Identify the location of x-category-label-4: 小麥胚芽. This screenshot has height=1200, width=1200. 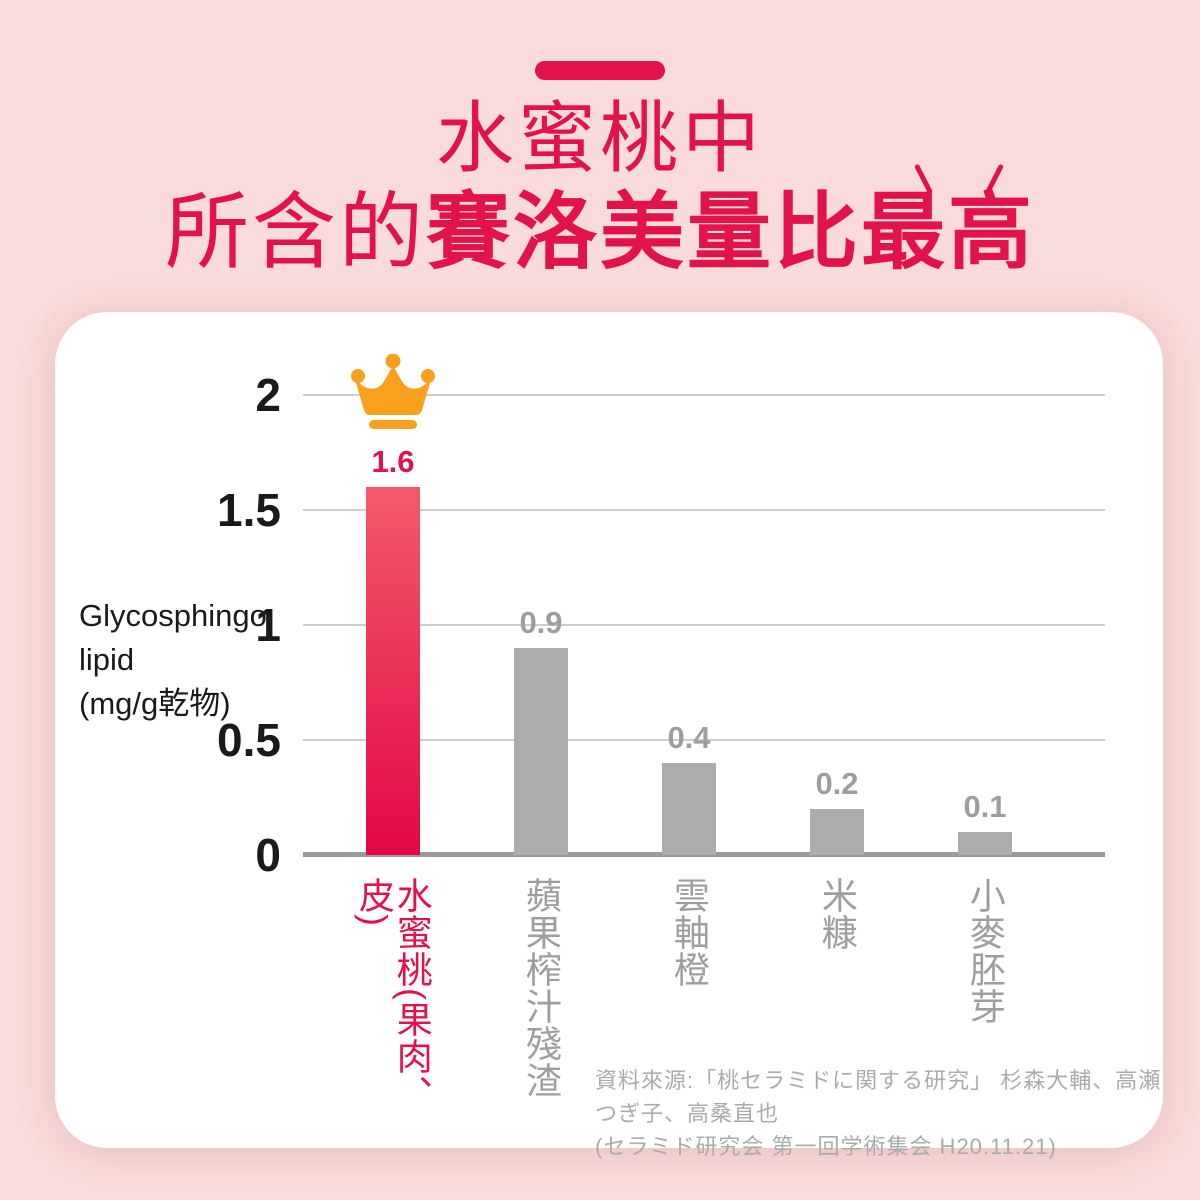
(985, 951).